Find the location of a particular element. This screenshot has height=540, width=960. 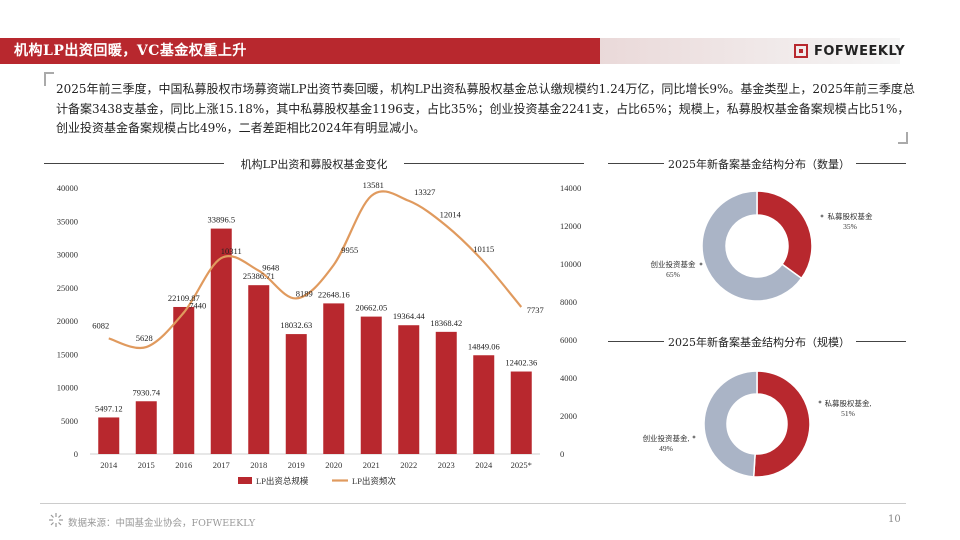

source-icon is located at coordinates (56, 520).